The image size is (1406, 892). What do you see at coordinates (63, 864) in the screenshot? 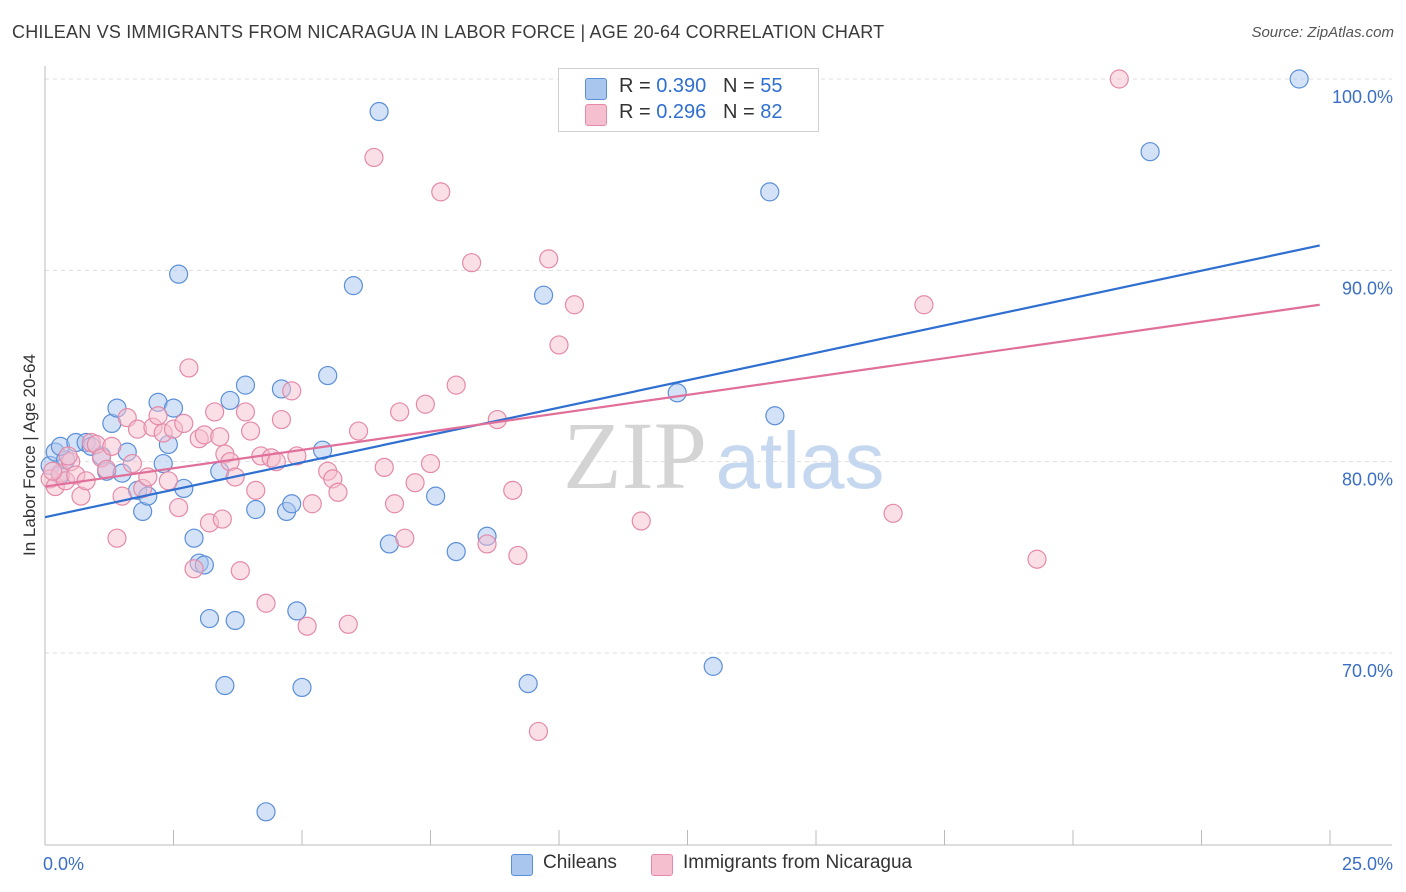
I see `x-tick-label: 0.0%` at bounding box center [63, 864].